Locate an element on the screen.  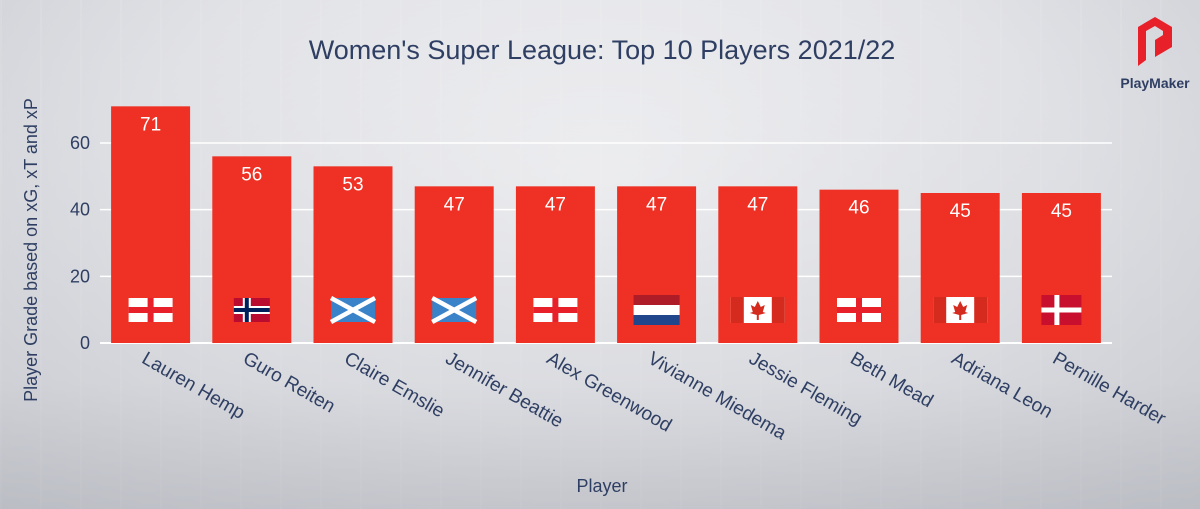
value-label: 56 is located at coordinates (251, 174).